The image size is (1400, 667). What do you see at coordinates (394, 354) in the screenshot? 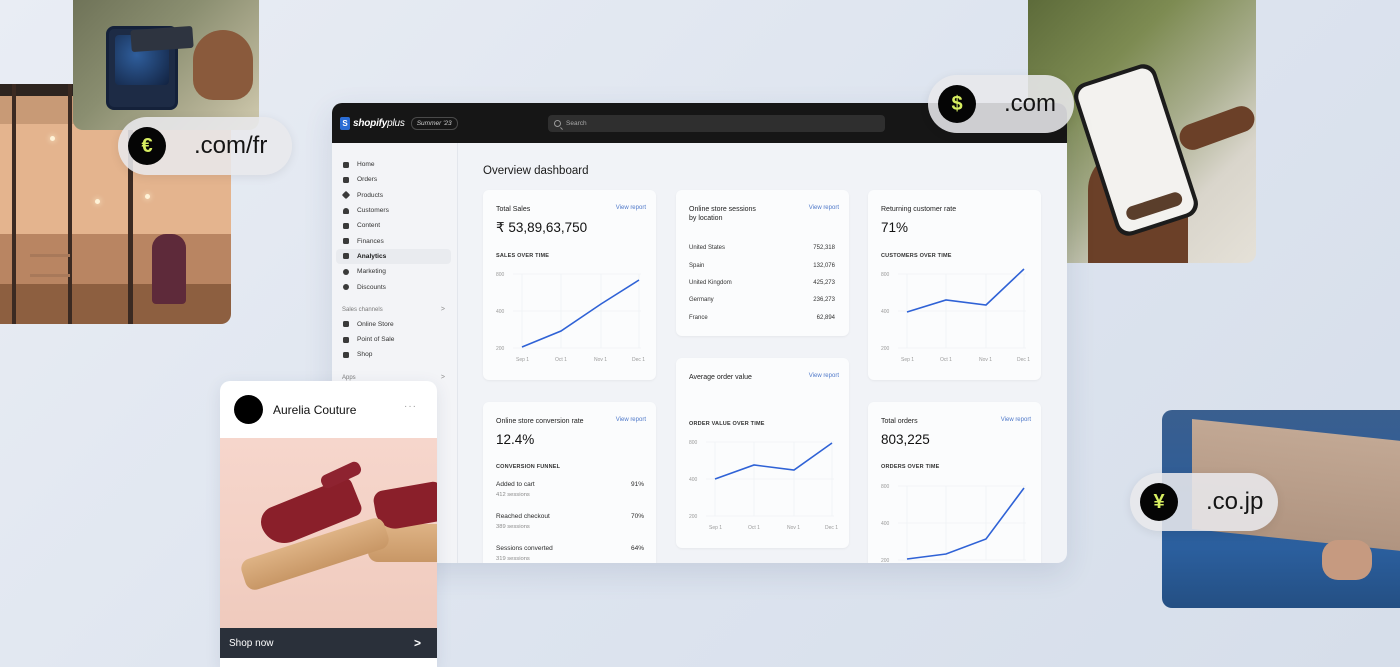
I see `sidebar-item-shop: Shop` at bounding box center [394, 354].